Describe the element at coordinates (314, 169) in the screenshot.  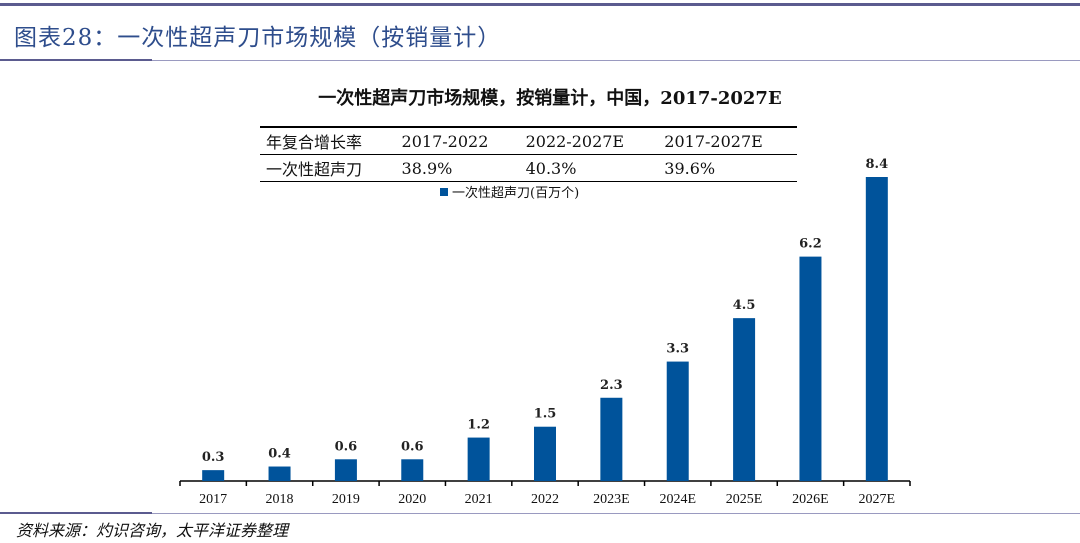
I see `cagr-cell: 一次性超声刀` at that location.